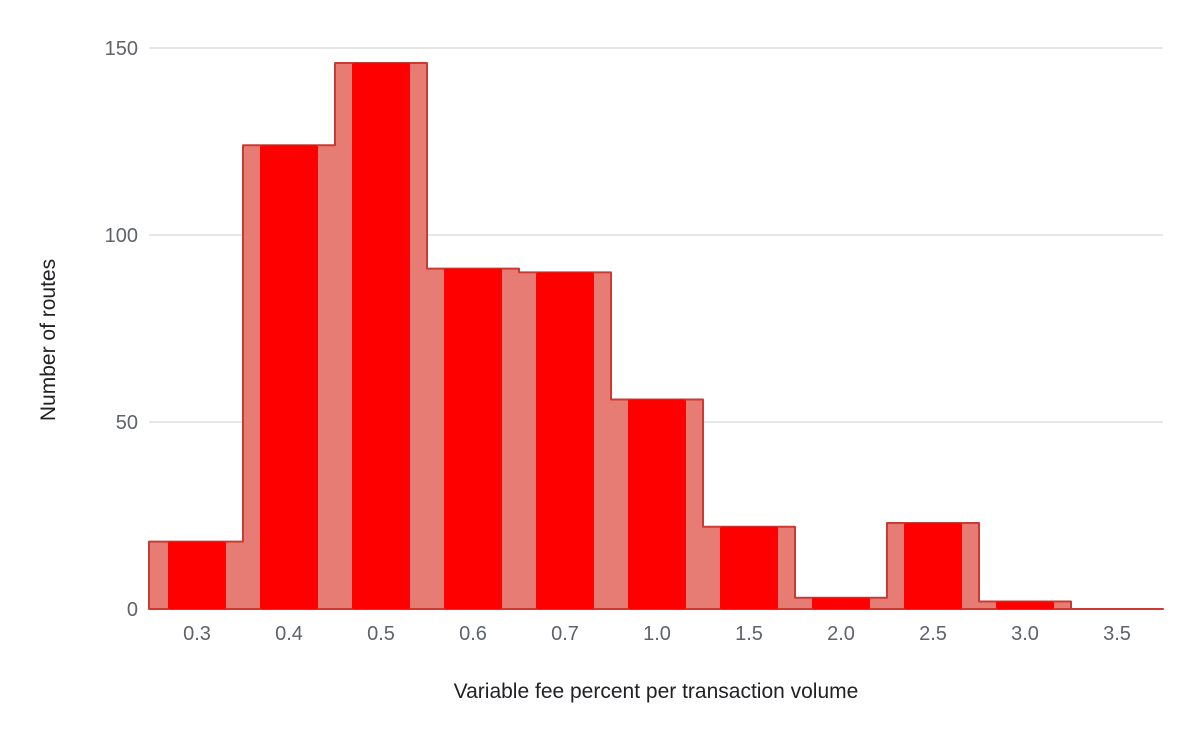  I want to click on x-tick-label: 1.0, so click(657, 634).